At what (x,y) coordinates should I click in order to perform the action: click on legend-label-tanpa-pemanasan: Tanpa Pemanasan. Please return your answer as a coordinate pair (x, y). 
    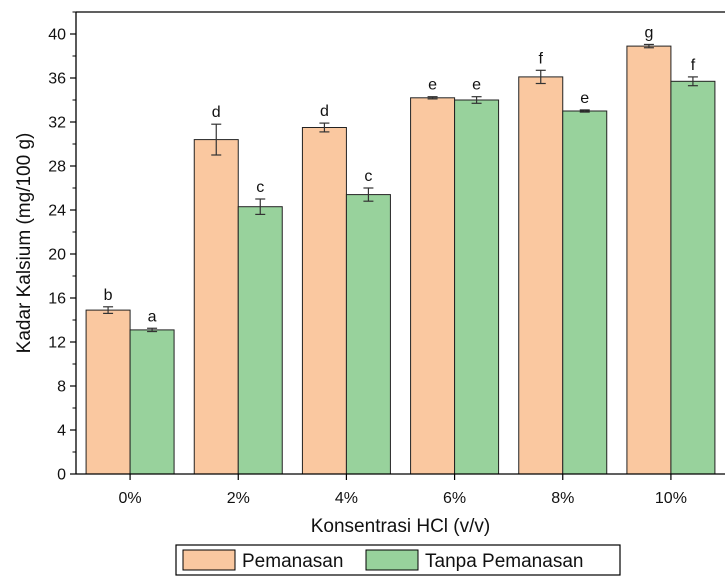
    Looking at the image, I should click on (504, 561).